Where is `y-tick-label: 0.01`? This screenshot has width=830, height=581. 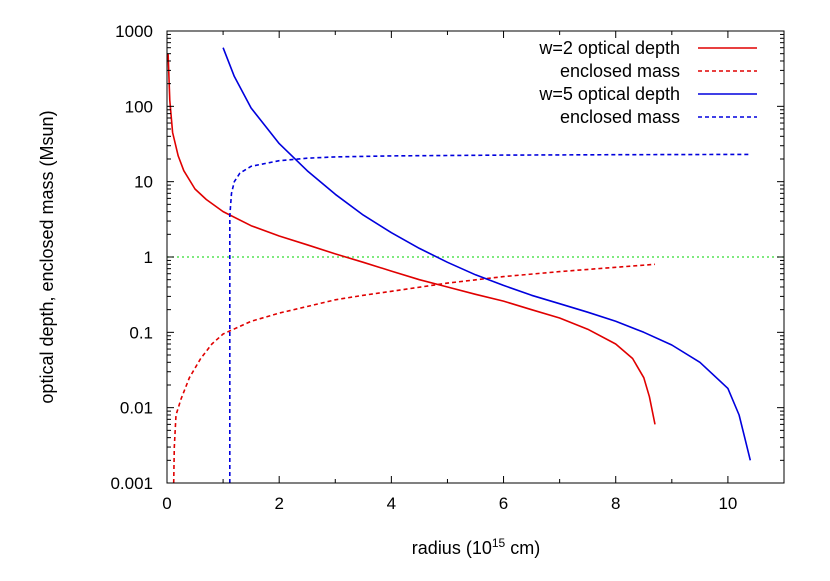 y-tick-label: 0.01 is located at coordinates (136, 408).